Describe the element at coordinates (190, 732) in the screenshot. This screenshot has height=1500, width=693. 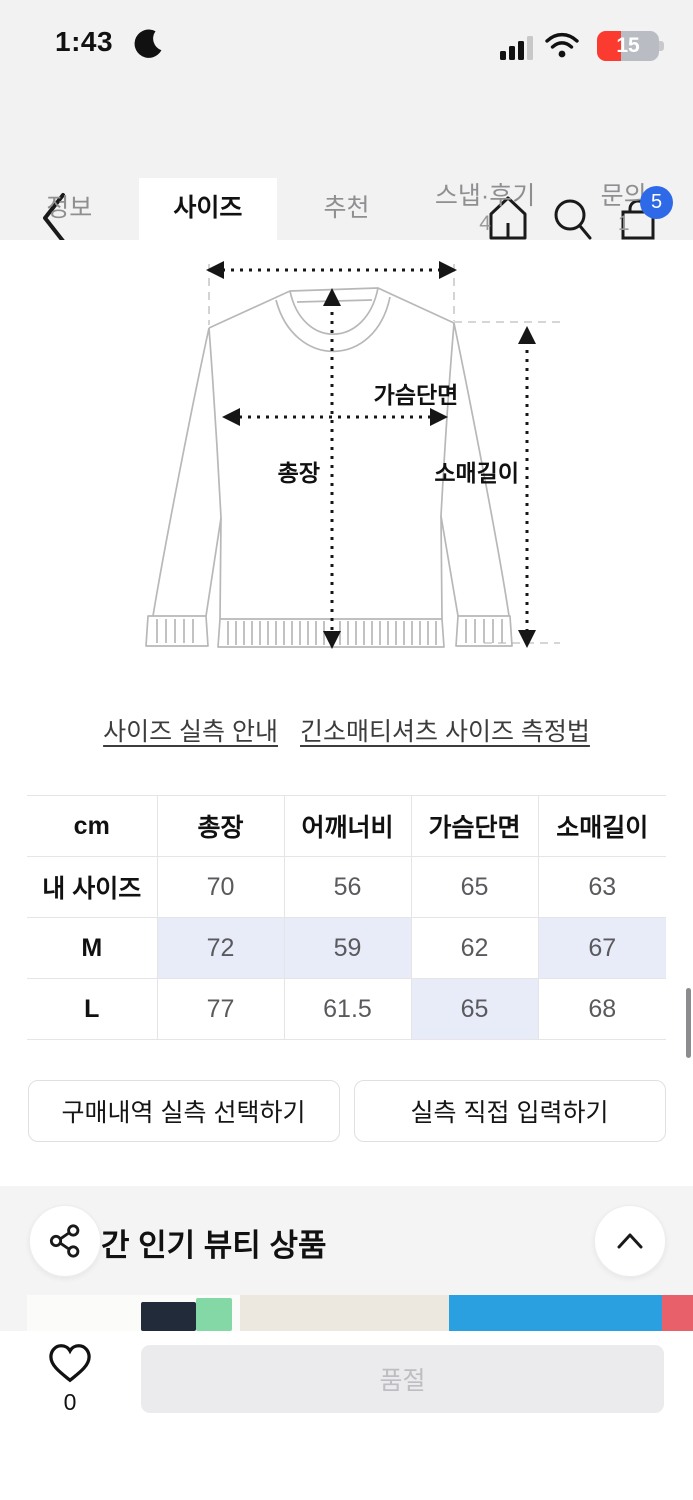
I see `size-measure-guide-link: 사이즈 실측 안내` at that location.